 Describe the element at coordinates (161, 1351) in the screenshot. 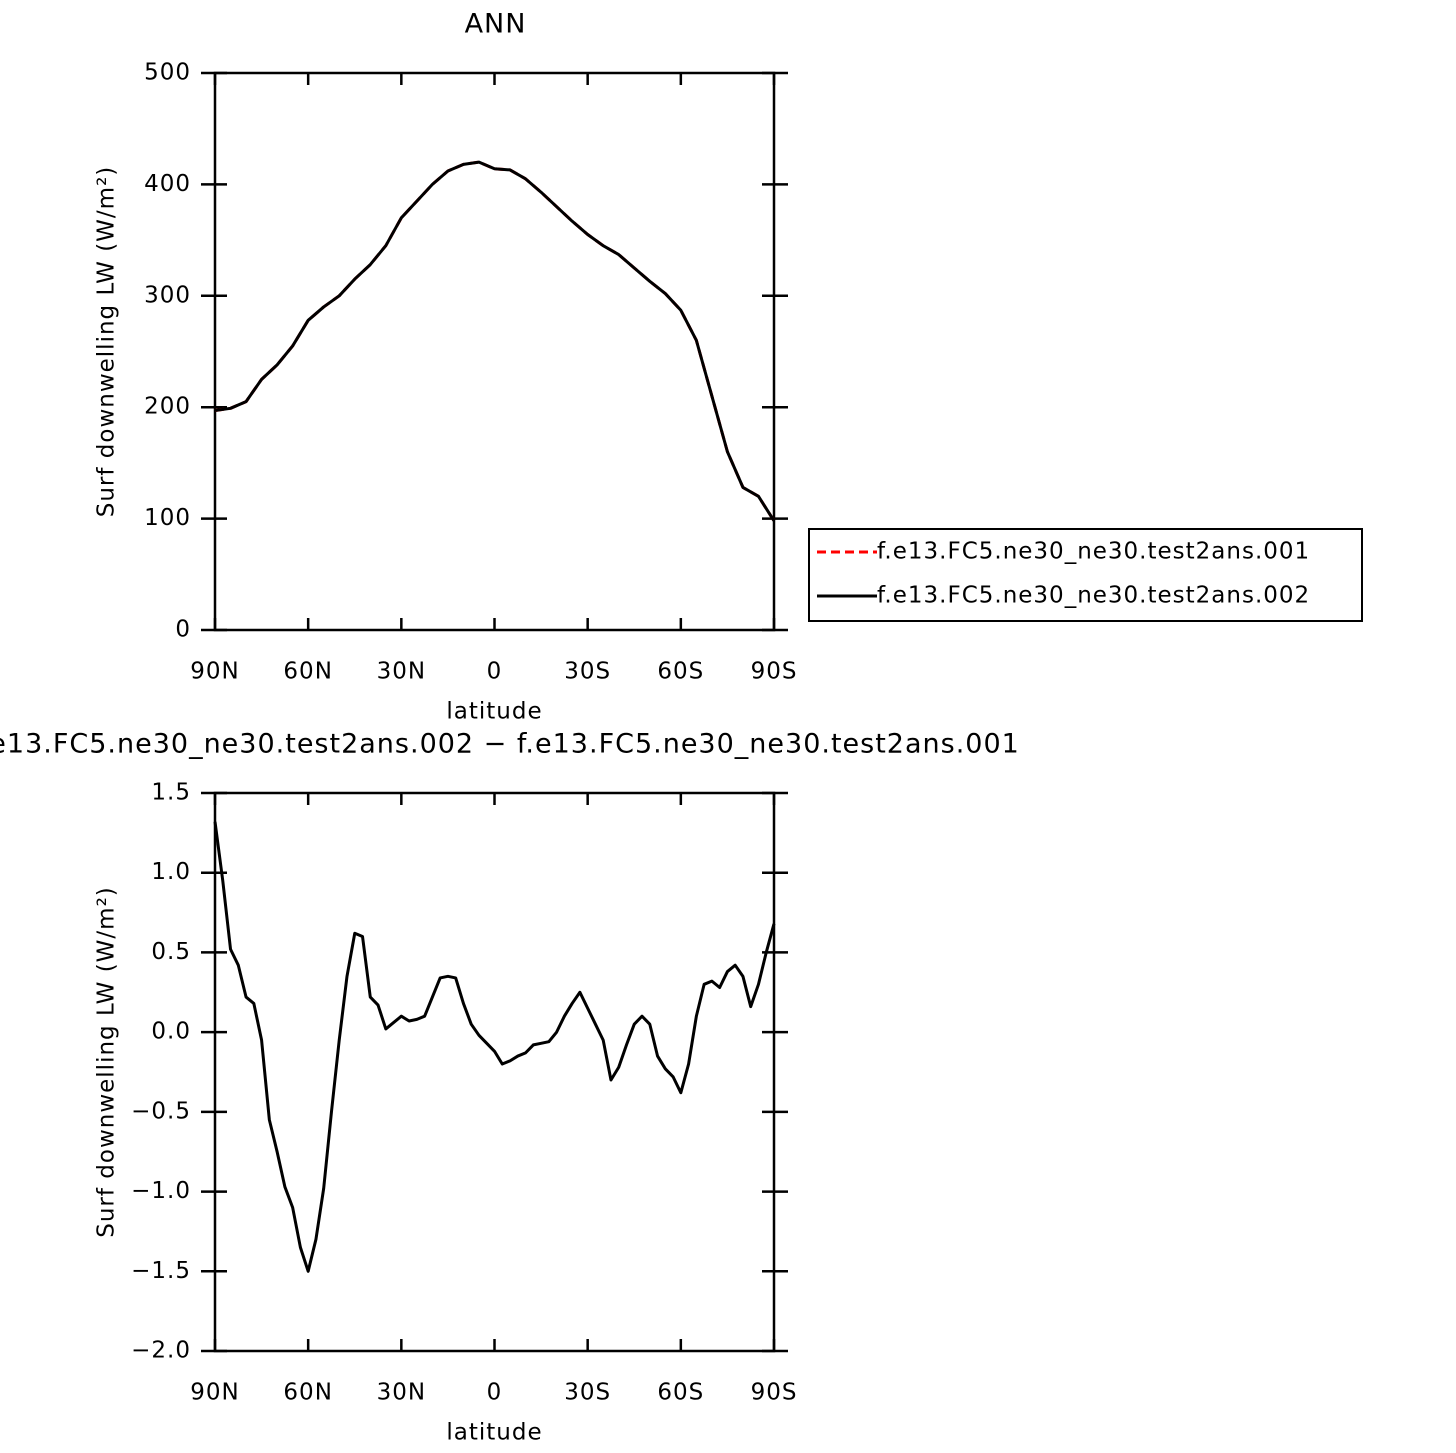

I see `y-tick-label: −2.0` at that location.